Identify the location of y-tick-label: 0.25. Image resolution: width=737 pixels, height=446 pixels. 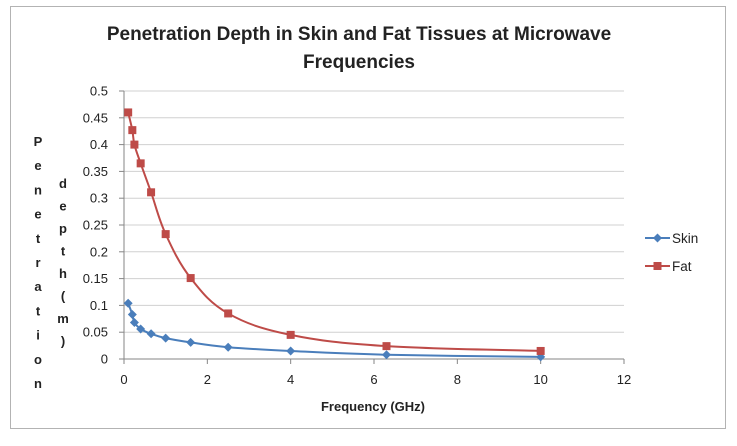
(95, 225).